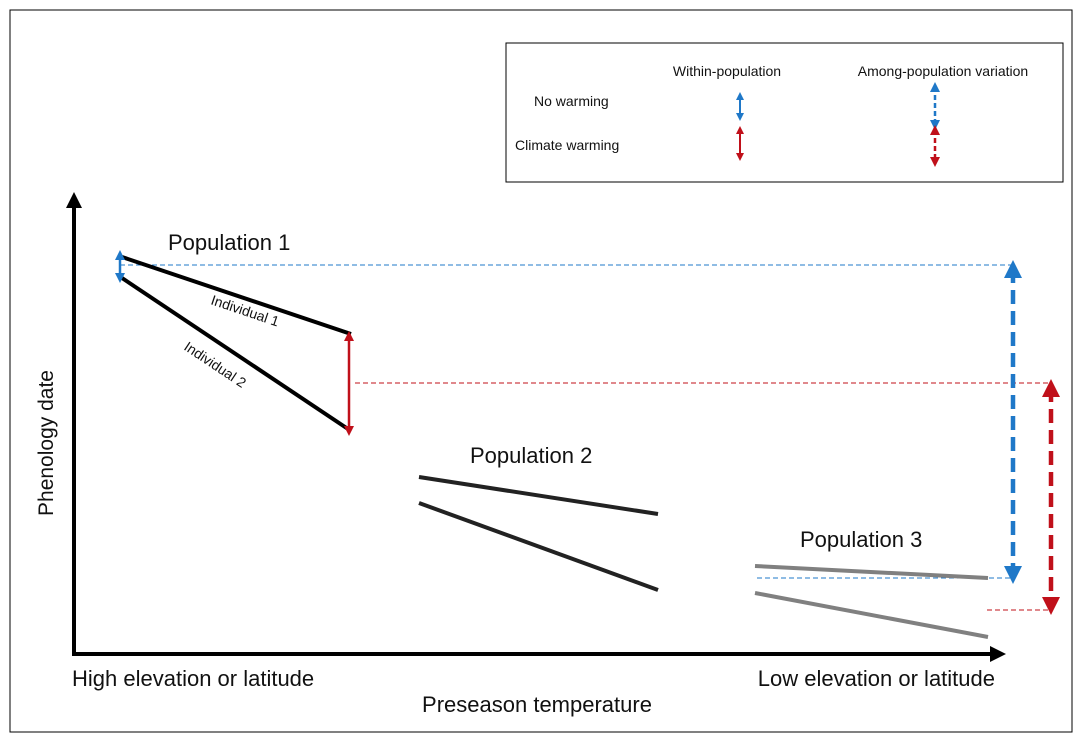  I want to click on population-2-upper-line, so click(538, 495).